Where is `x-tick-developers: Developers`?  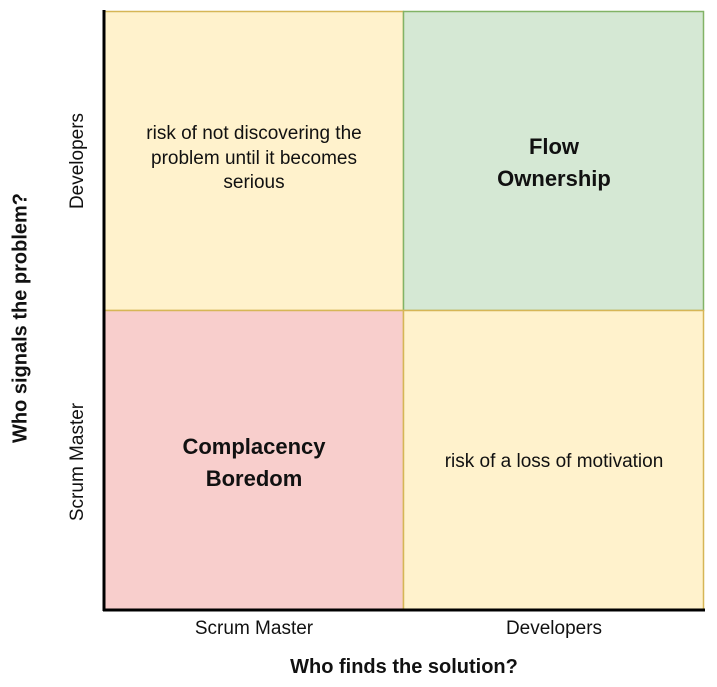 x-tick-developers: Developers is located at coordinates (554, 628).